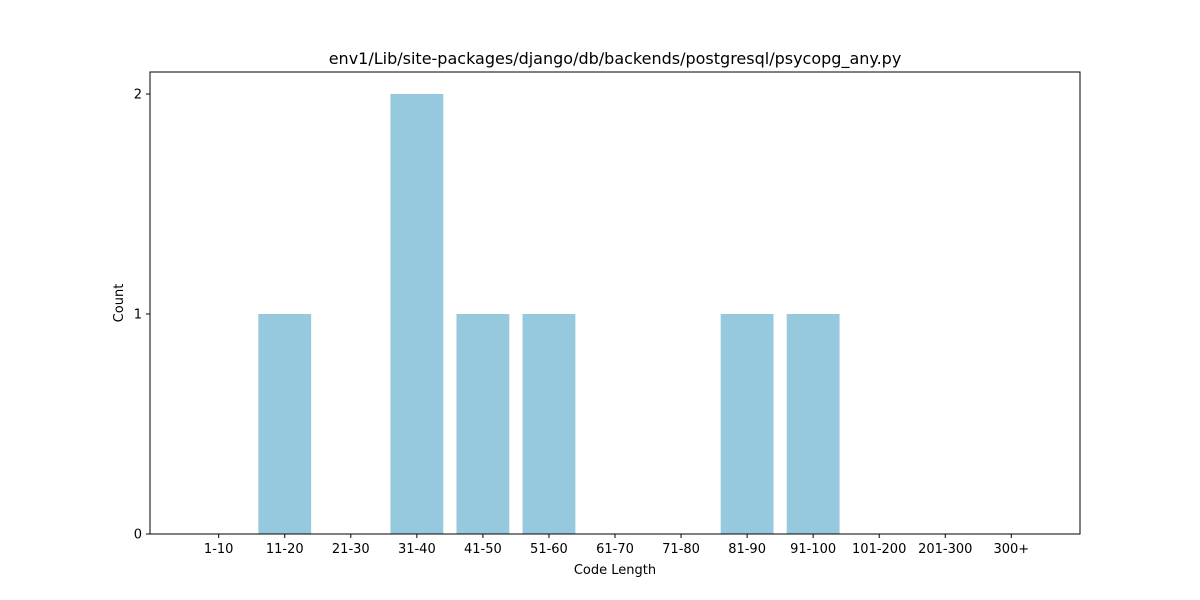  I want to click on x-tick-label: 51-60, so click(549, 549).